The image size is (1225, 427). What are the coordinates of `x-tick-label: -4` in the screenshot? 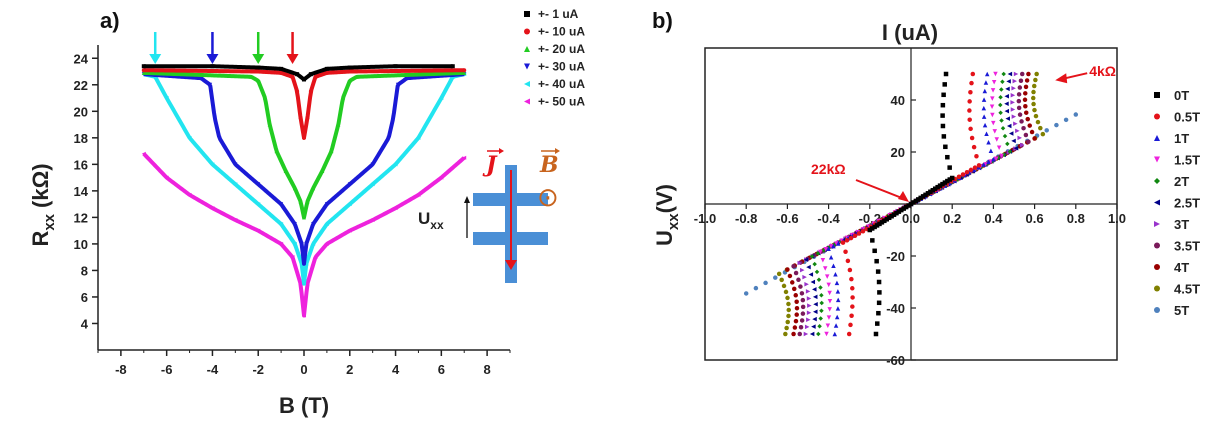 It's located at (213, 369).